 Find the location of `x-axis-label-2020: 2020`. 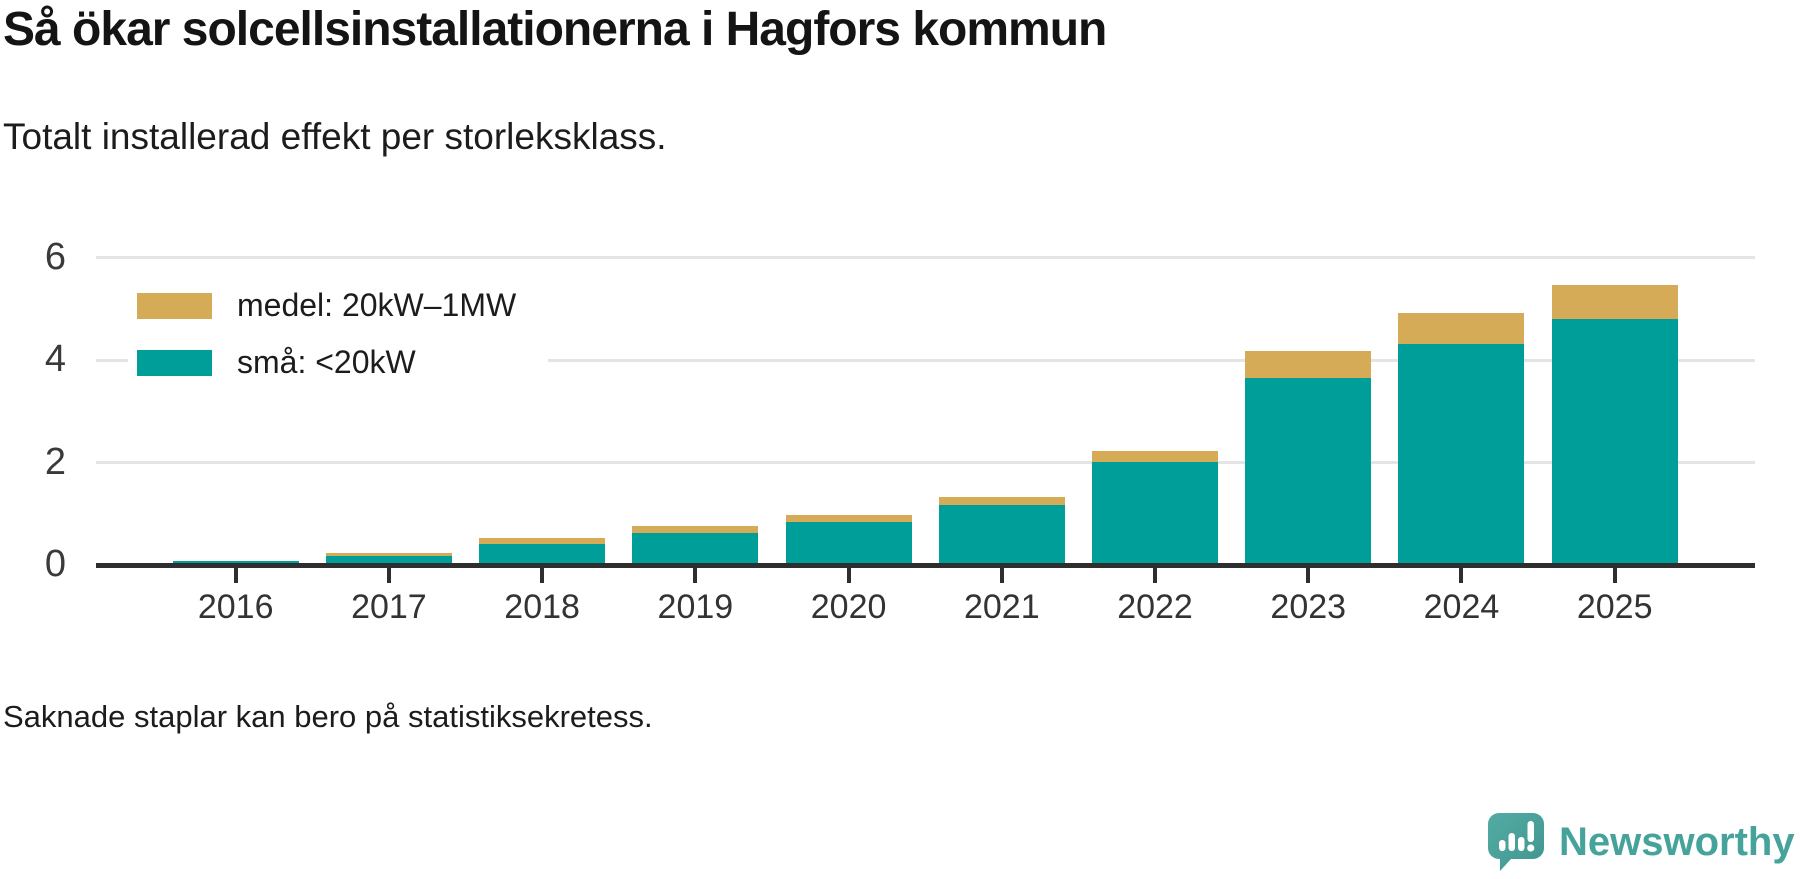

x-axis-label-2020: 2020 is located at coordinates (848, 607).